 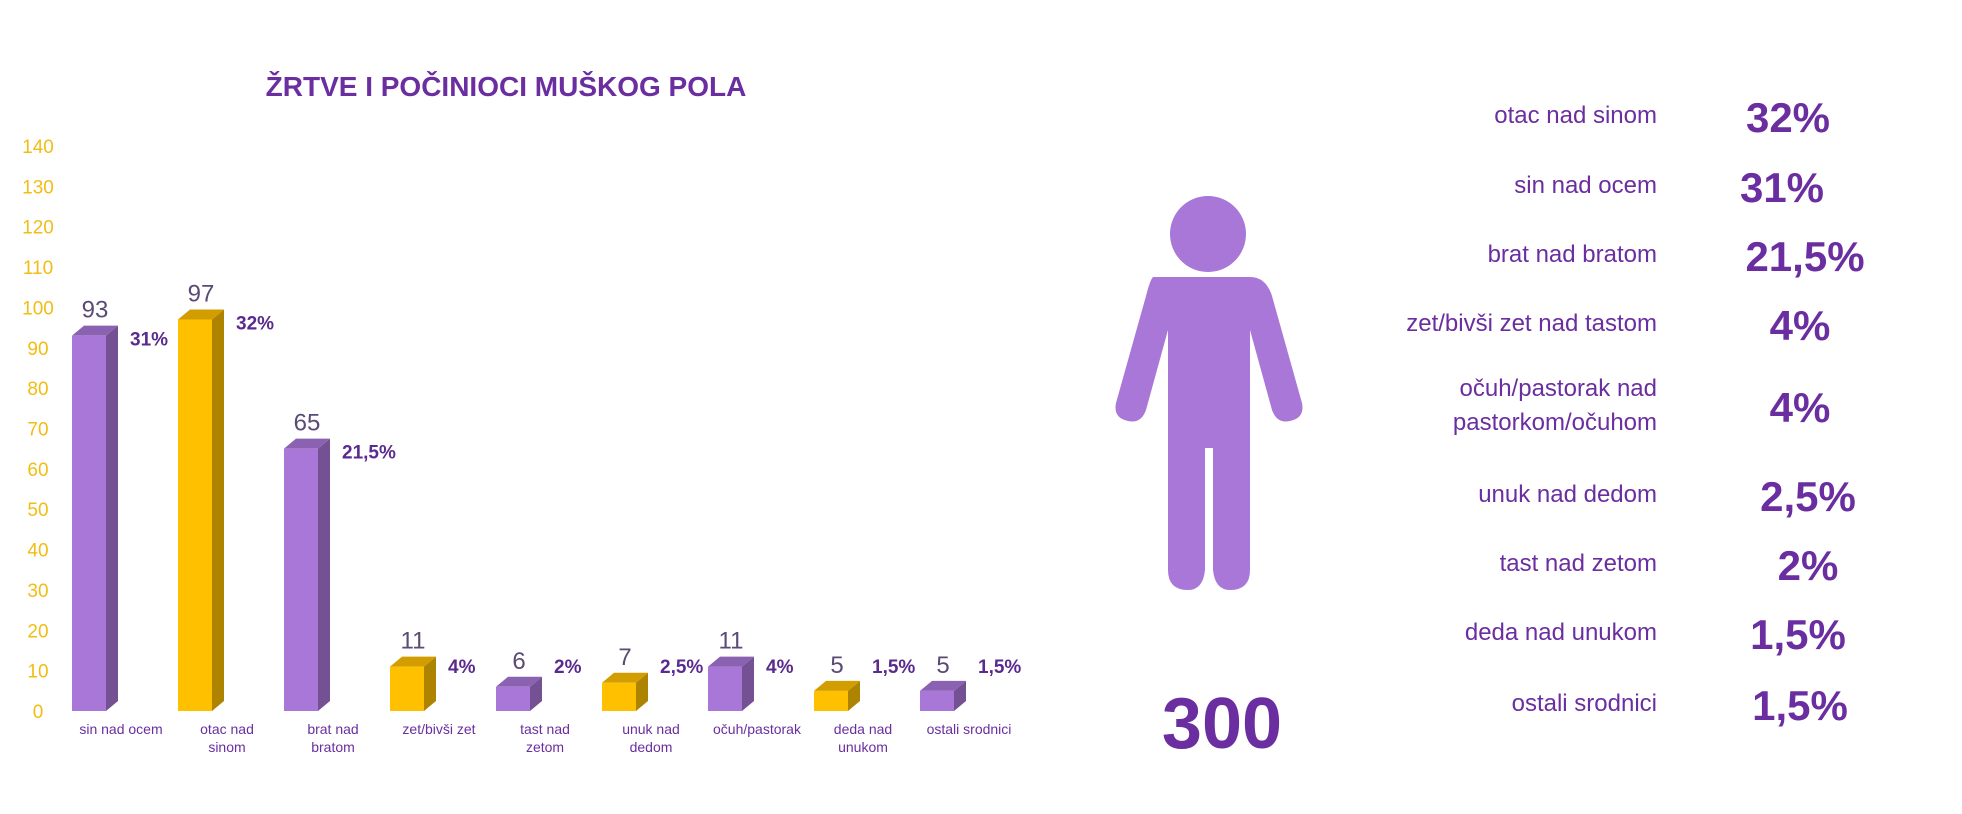 What do you see at coordinates (340, 560) in the screenshot?
I see `bar-group: 65 21,5%` at bounding box center [340, 560].